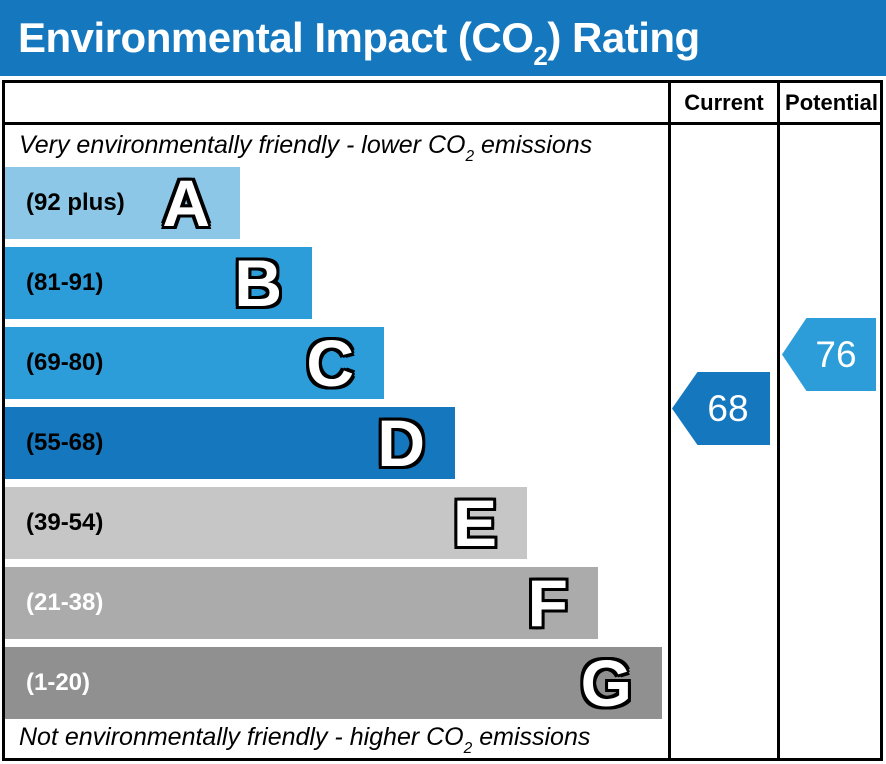 The width and height of the screenshot is (886, 764). I want to click on band-range-label-c: (69-80), so click(65, 362).